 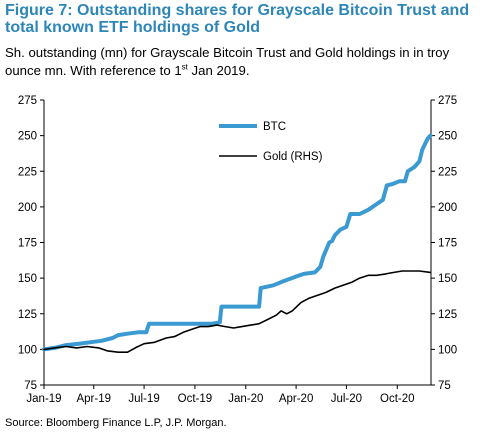 I want to click on right-y-tick-label: 275, so click(x=447, y=101).